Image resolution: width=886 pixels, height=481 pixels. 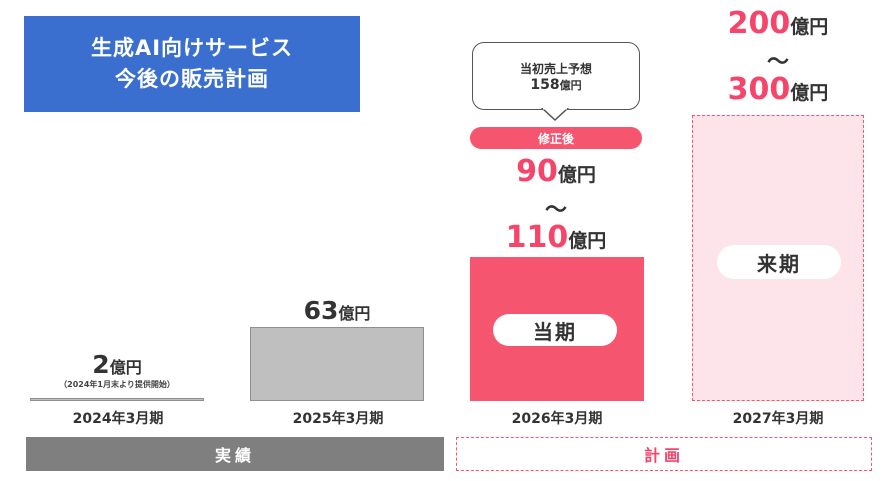 I want to click on range-tilde-2026: 〜, so click(x=555, y=210).